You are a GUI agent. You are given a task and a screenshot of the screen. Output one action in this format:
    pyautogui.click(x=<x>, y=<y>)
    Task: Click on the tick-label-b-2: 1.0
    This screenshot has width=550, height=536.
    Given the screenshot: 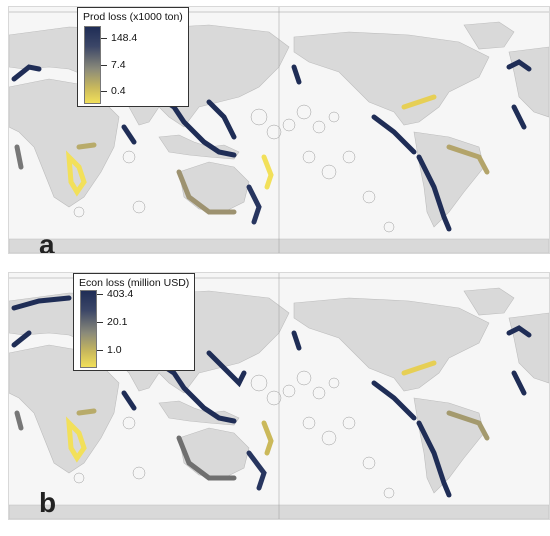 What is the action you would take?
    pyautogui.click(x=114, y=350)
    